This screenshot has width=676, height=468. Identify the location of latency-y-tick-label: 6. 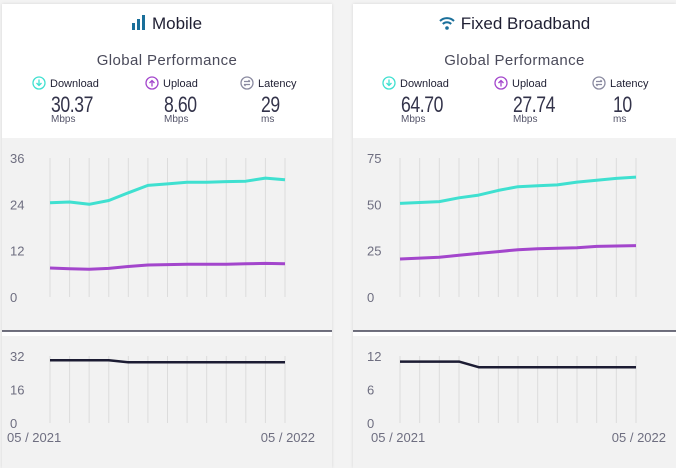
(370, 390).